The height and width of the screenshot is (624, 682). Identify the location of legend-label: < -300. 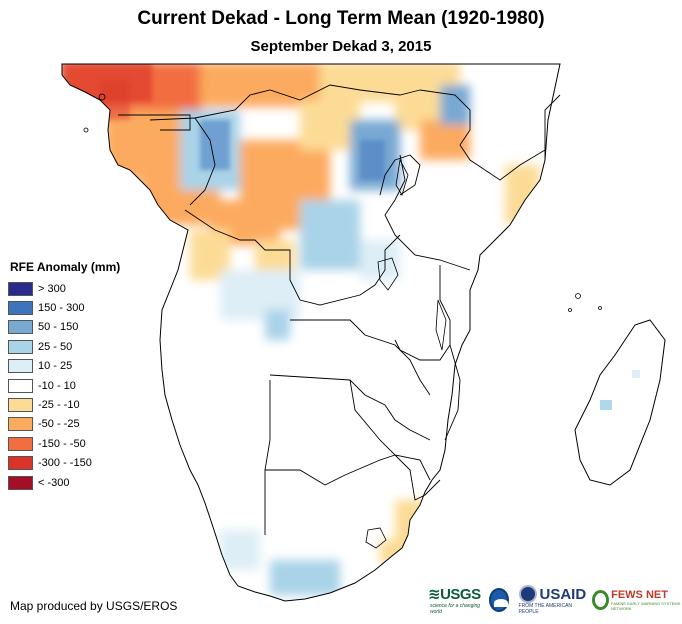
(54, 482).